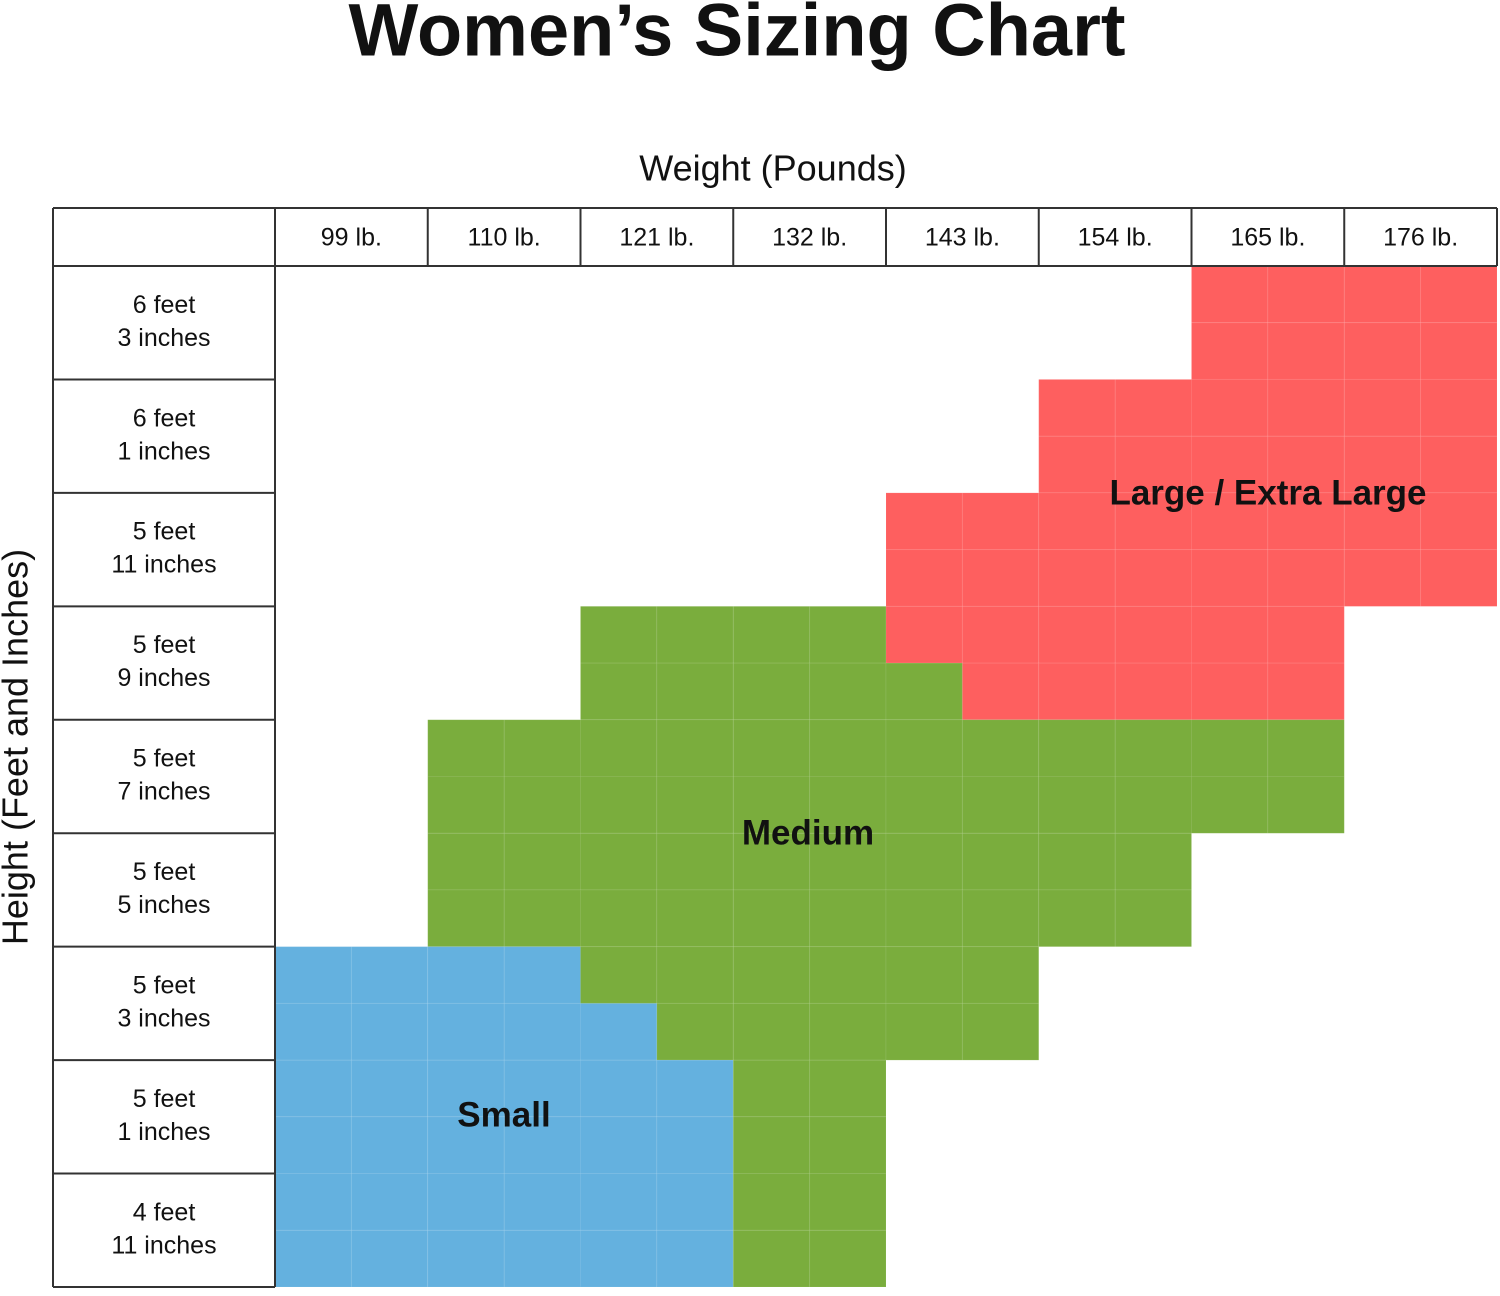  I want to click on column-header: 143 lb., so click(962, 238).